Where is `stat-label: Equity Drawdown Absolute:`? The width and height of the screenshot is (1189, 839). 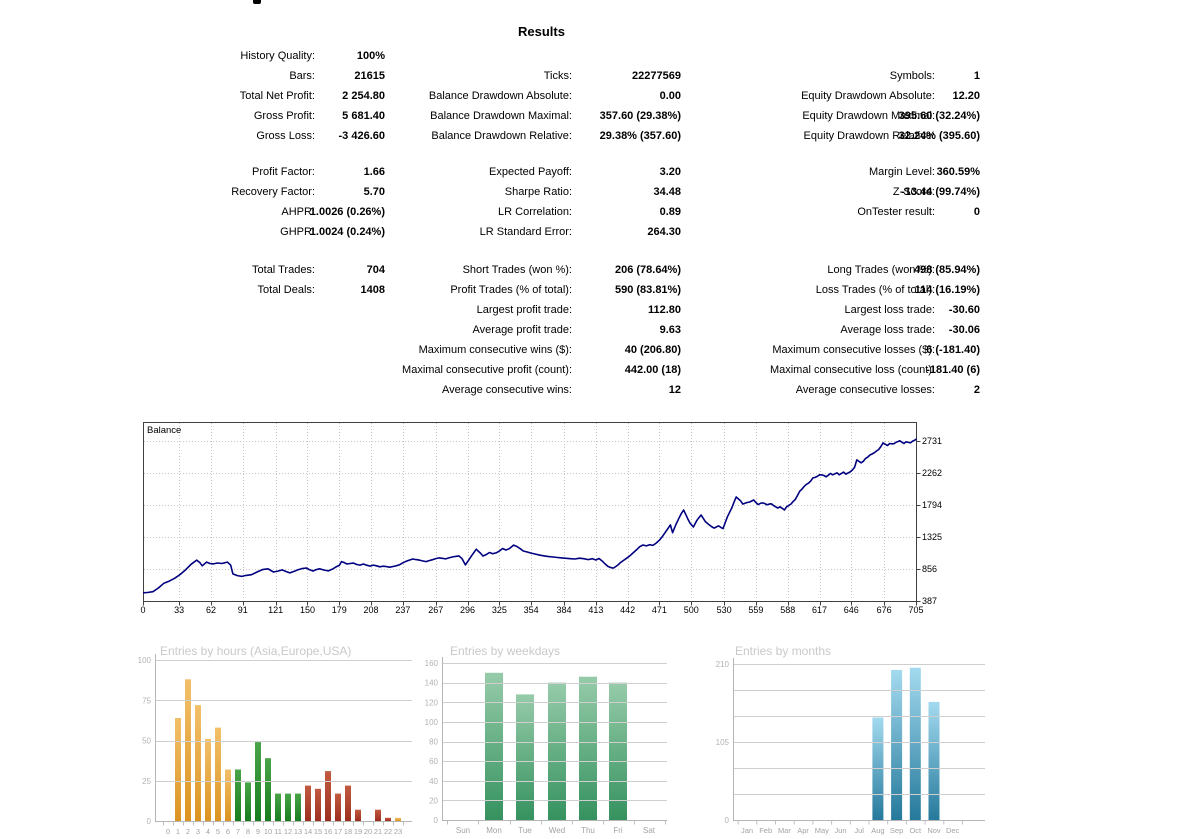 stat-label: Equity Drawdown Absolute: is located at coordinates (868, 96).